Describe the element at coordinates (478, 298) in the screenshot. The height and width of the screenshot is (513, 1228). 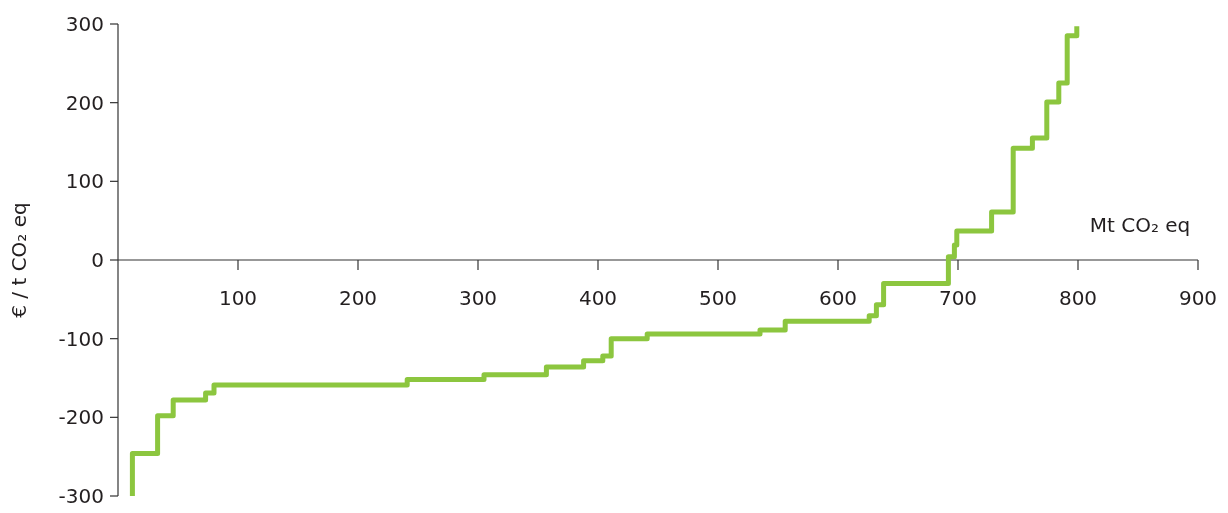
I see `x-tick-label: 300` at that location.